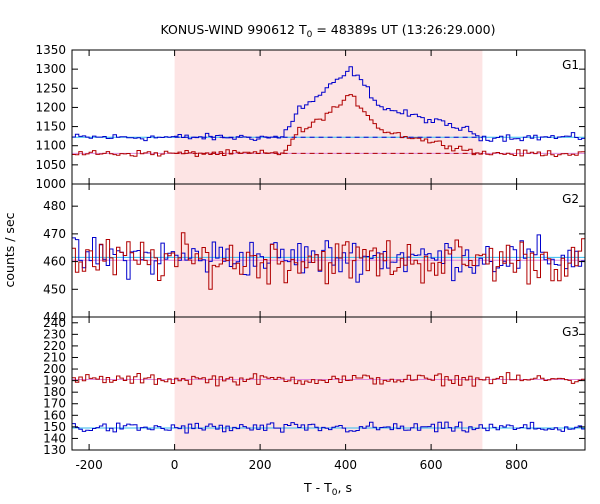  I want to click on y-tick-label: 1350, so click(50, 50).